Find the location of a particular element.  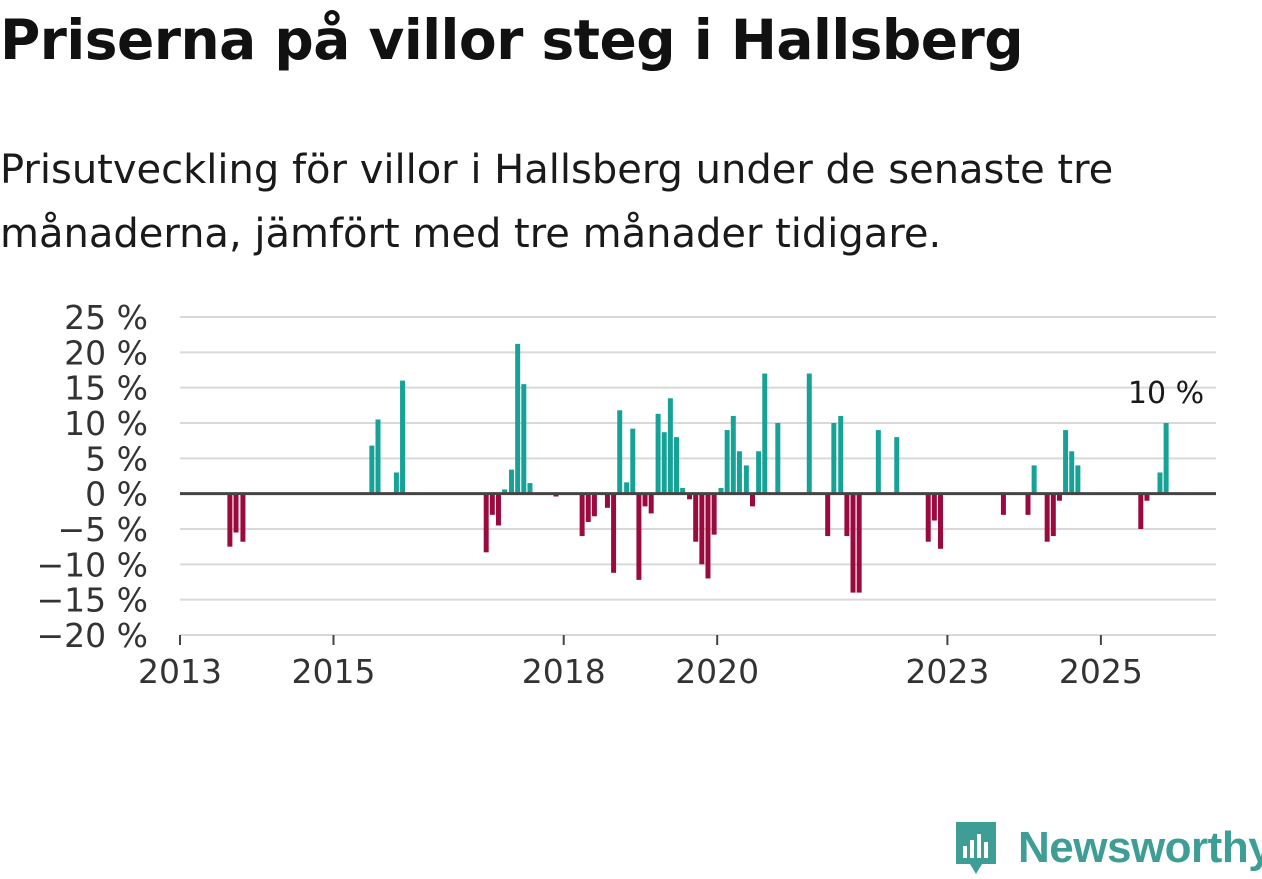

brand-name: Newsworthy is located at coordinates (1140, 847).